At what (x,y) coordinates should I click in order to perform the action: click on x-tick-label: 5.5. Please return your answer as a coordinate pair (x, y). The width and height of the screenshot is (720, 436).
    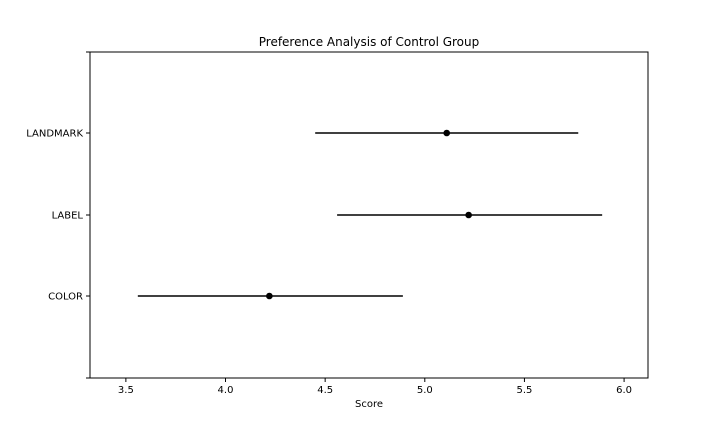
    Looking at the image, I should click on (524, 390).